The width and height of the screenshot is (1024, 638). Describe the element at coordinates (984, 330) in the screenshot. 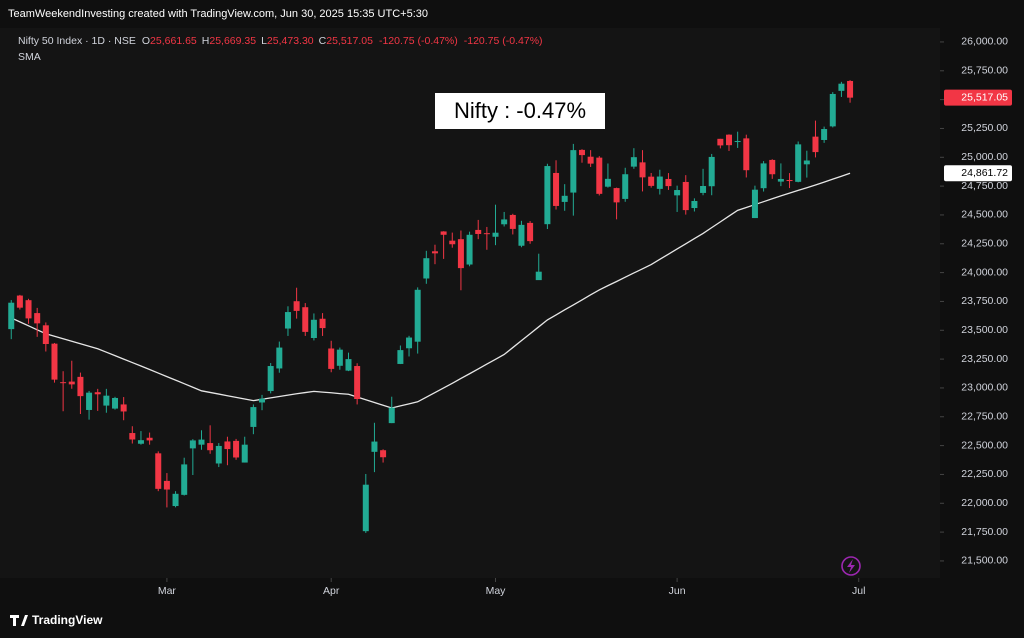

I see `y-tick-label: 23,500.00` at that location.